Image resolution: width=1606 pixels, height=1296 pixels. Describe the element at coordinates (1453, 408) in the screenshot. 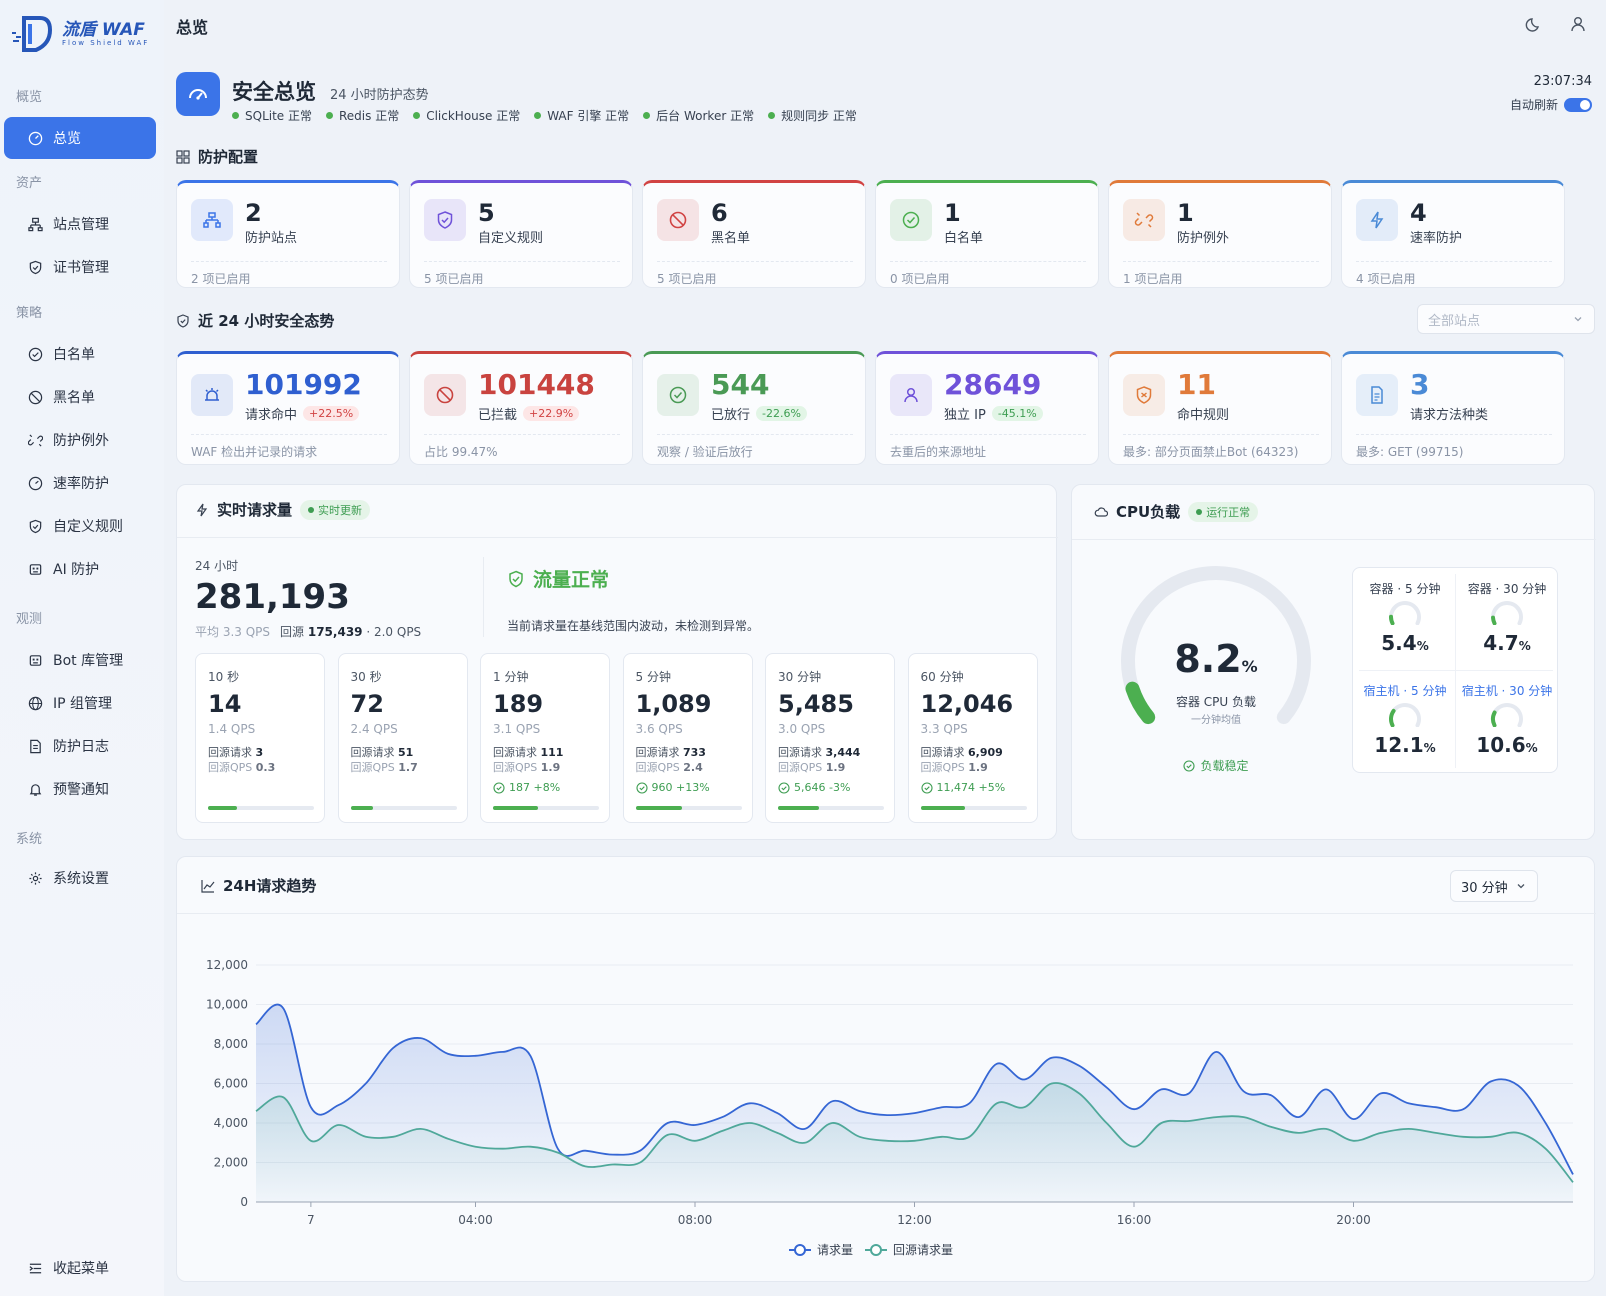

I see `metric-card-methods: 3 请求方法种类 最多: GET (99715)` at that location.